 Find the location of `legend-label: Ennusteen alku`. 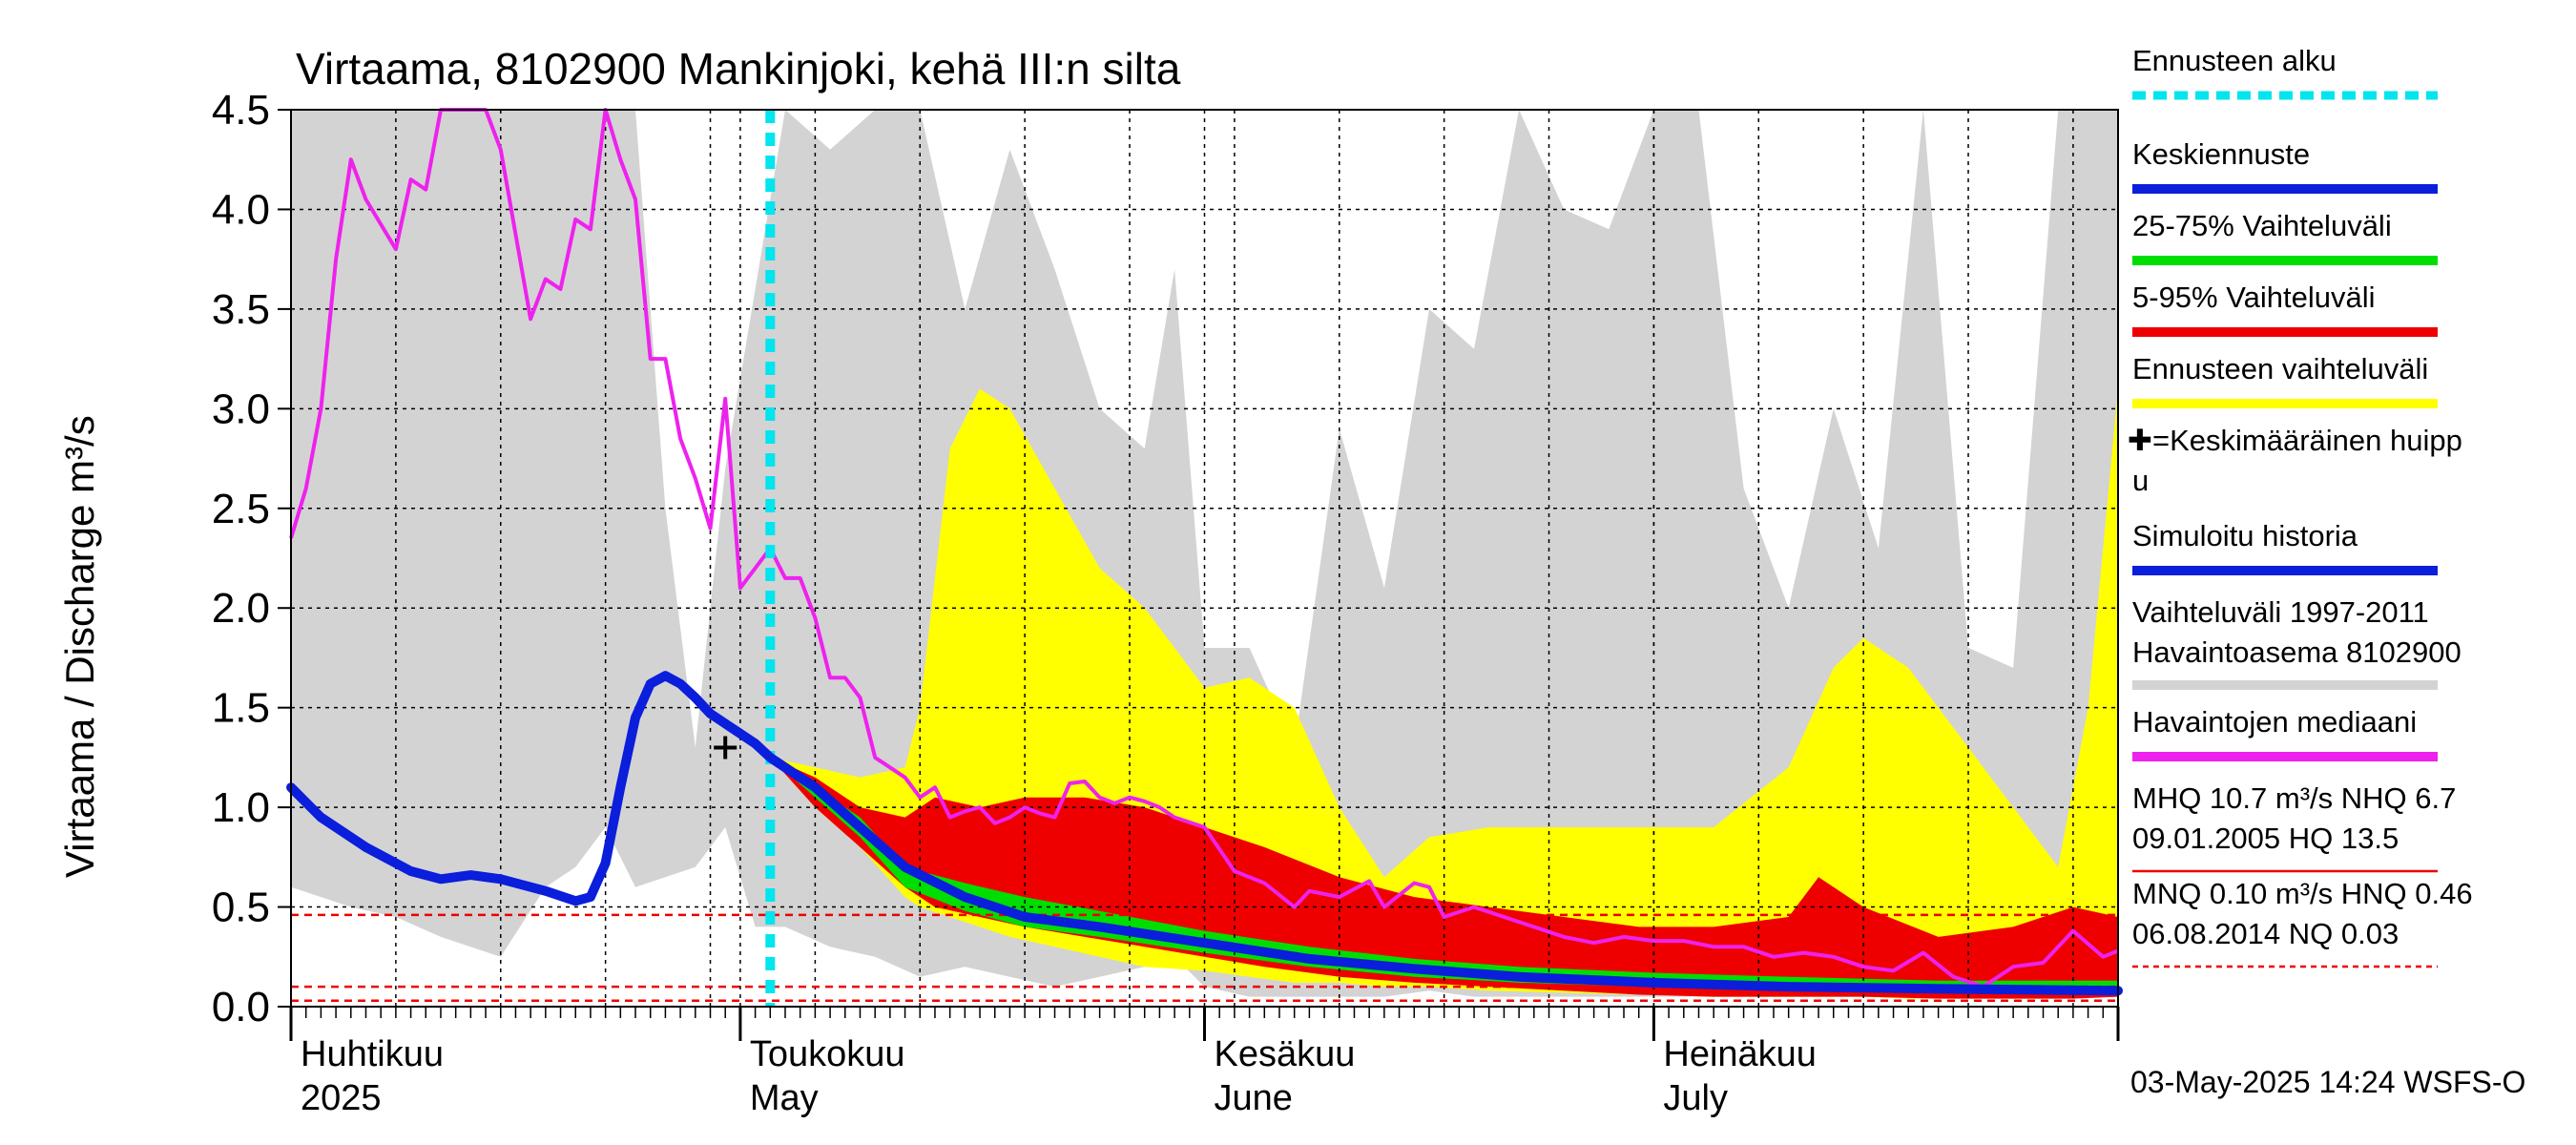

legend-label: Ennusteen alku is located at coordinates (2234, 60).